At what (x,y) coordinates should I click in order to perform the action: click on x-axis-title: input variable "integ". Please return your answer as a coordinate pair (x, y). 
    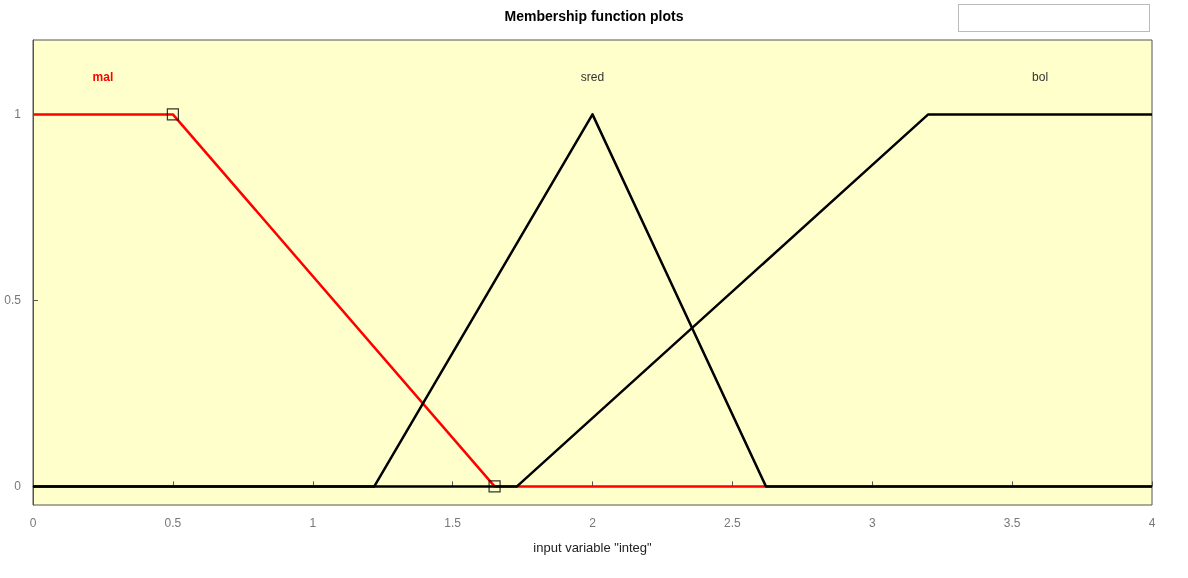
    Looking at the image, I should click on (593, 547).